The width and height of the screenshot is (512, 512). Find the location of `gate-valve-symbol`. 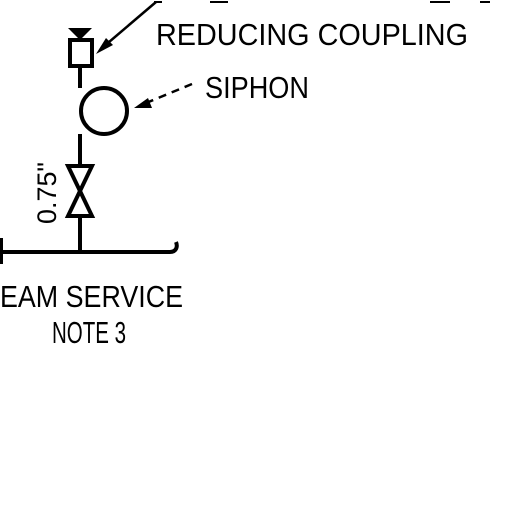

gate-valve-symbol is located at coordinates (80, 191).